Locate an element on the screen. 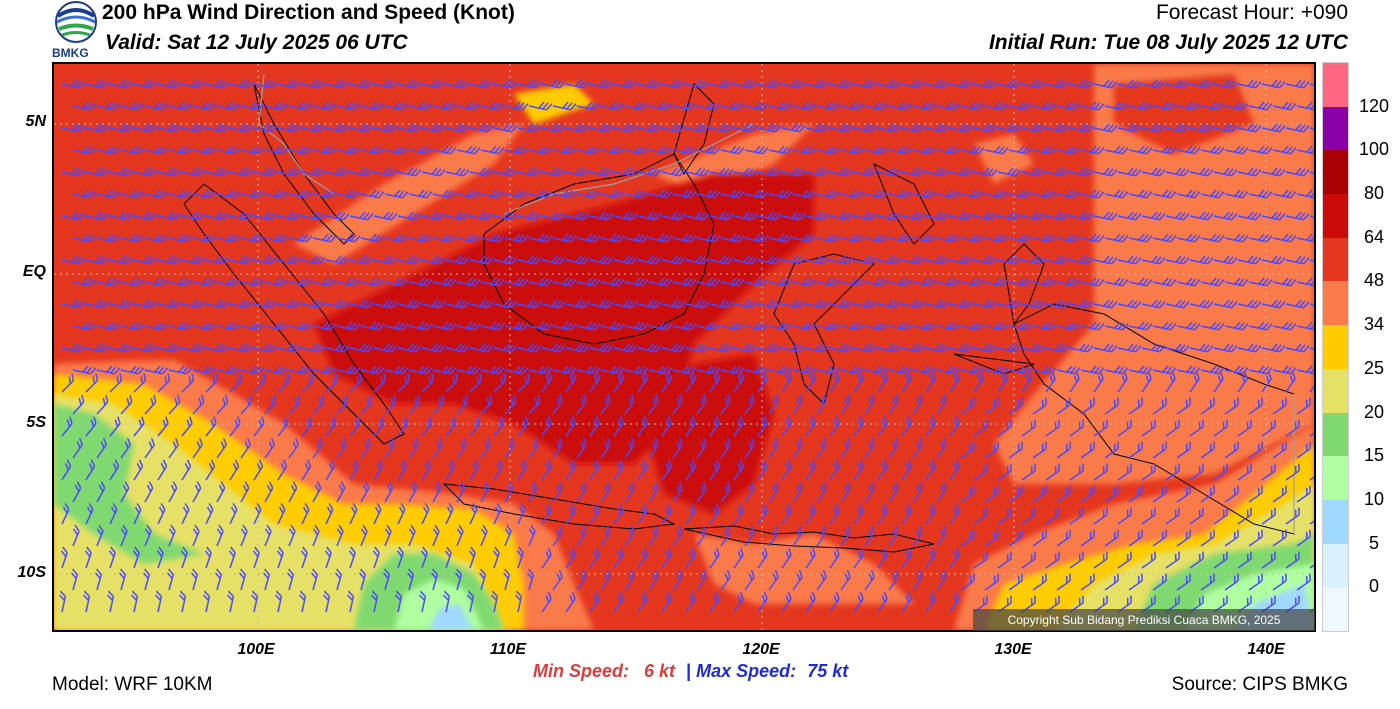  colorbar-label: 15 is located at coordinates (1374, 455).